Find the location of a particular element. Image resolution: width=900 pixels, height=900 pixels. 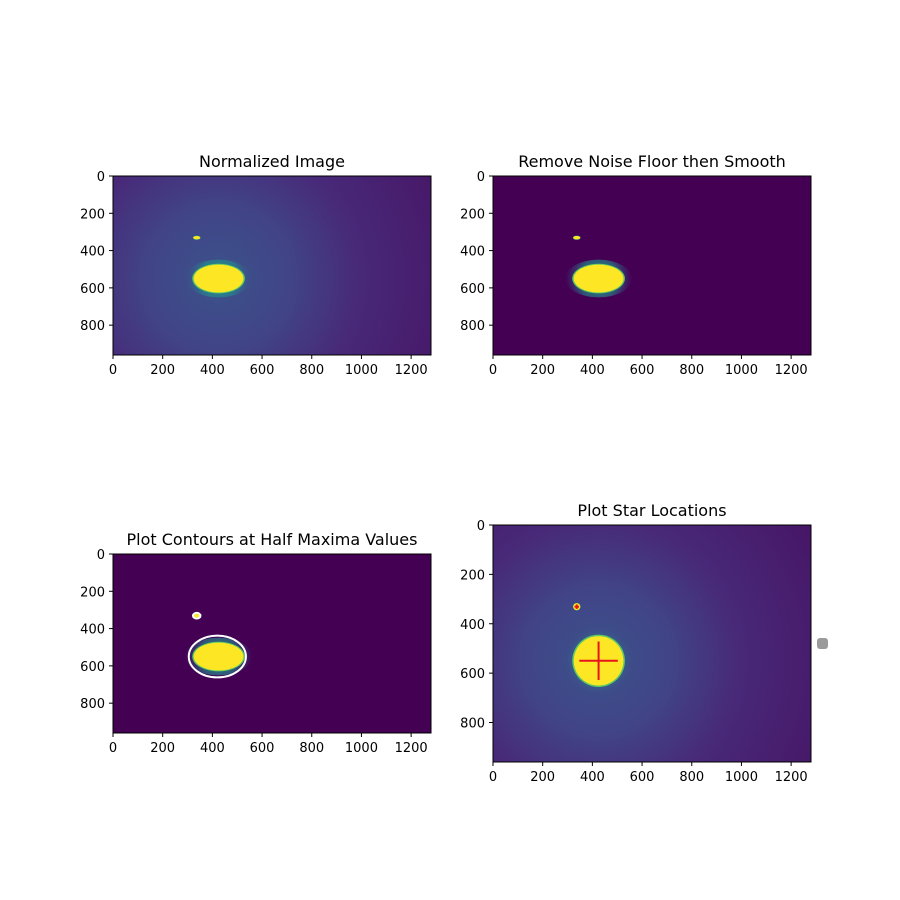

legend-handle is located at coordinates (822, 643).